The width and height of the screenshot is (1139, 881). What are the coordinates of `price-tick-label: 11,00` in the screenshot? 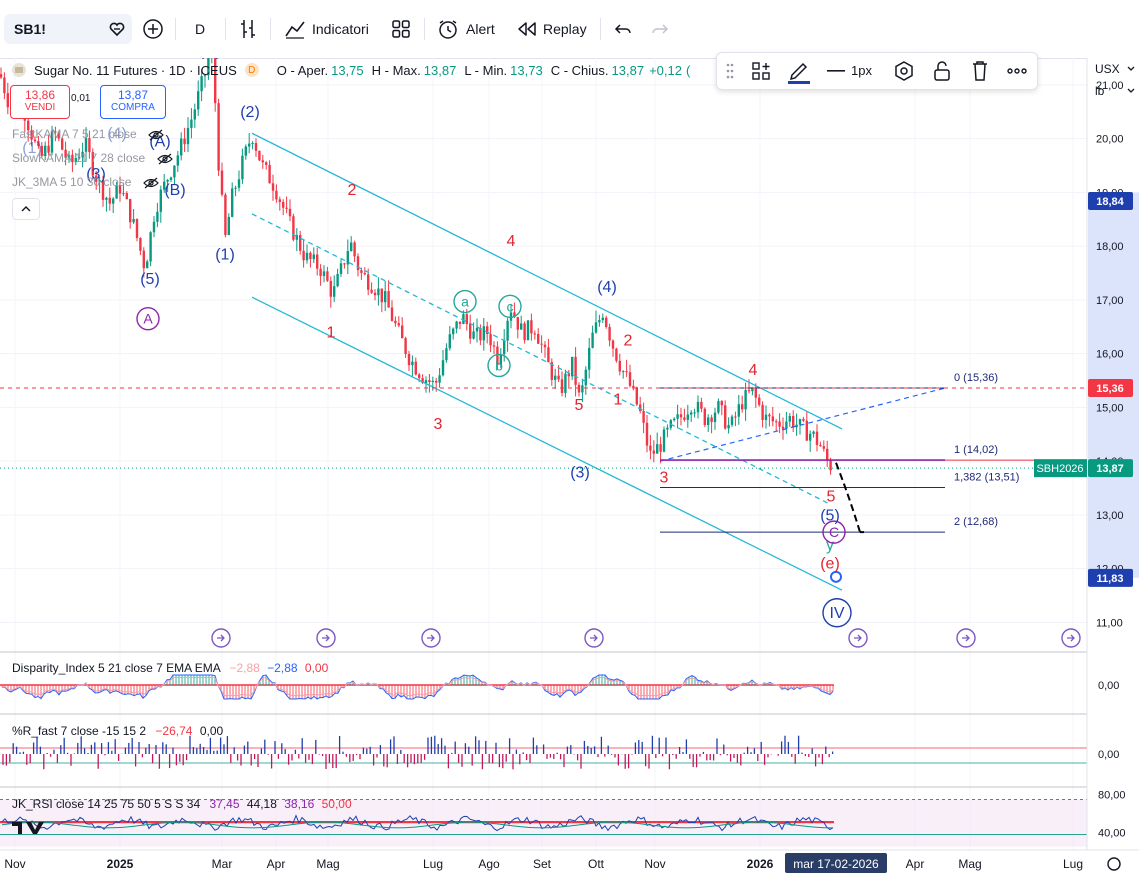 It's located at (1109, 623).